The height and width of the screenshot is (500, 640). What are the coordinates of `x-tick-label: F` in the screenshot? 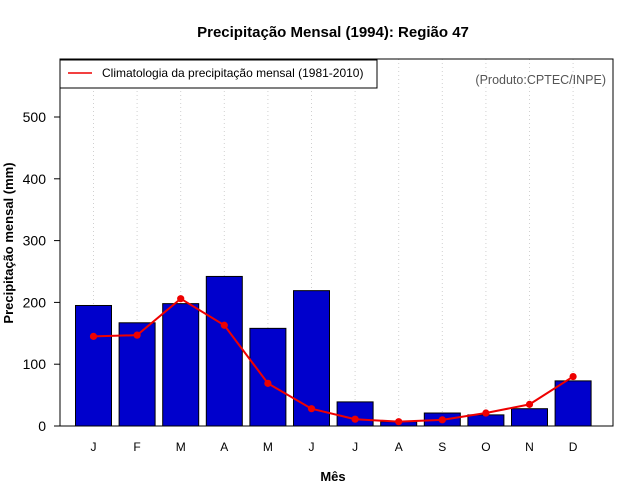 It's located at (136, 447).